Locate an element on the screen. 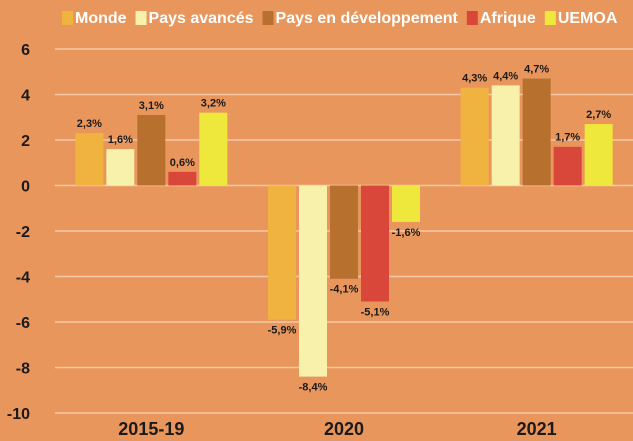 This screenshot has height=441, width=633. legend-label: Pays en développement is located at coordinates (367, 18).